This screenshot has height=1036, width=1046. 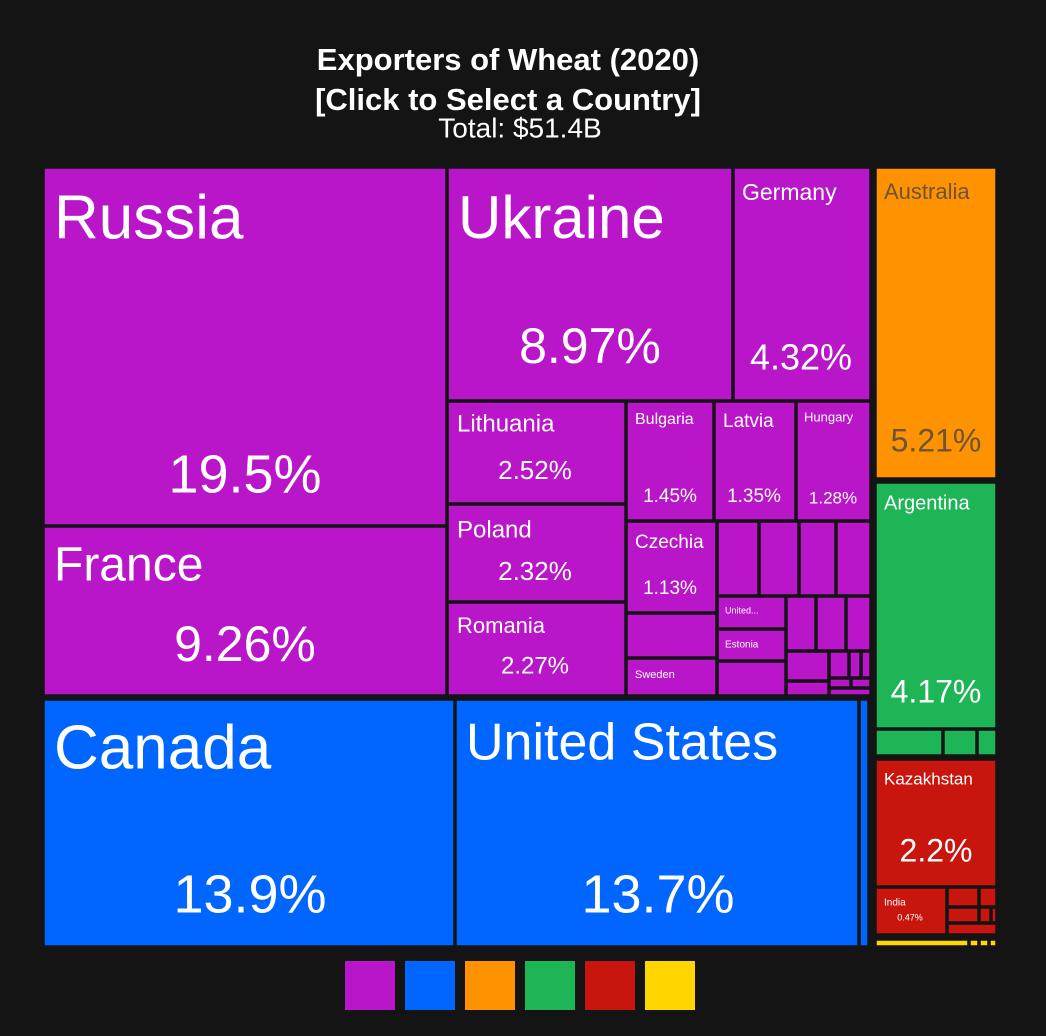 I want to click on country-name: Hungary, so click(x=829, y=416).